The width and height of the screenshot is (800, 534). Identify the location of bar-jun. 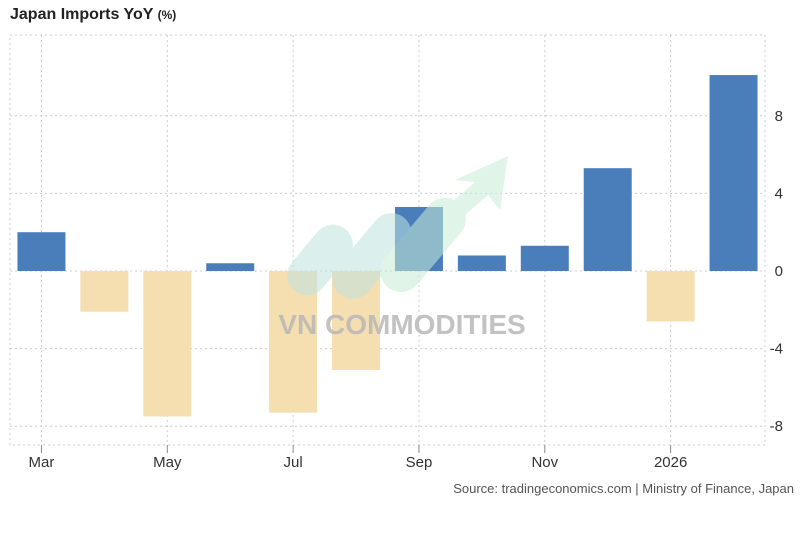
(230, 267).